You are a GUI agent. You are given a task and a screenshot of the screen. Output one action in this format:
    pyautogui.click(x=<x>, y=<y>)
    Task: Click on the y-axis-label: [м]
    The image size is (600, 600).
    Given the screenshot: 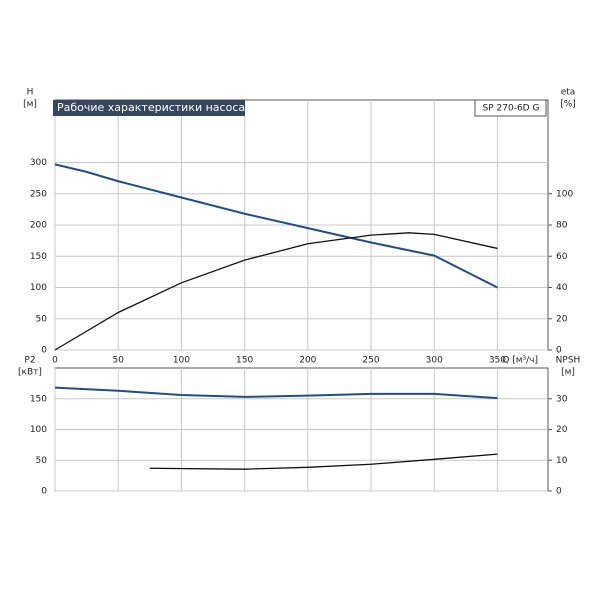 What is the action you would take?
    pyautogui.click(x=30, y=105)
    